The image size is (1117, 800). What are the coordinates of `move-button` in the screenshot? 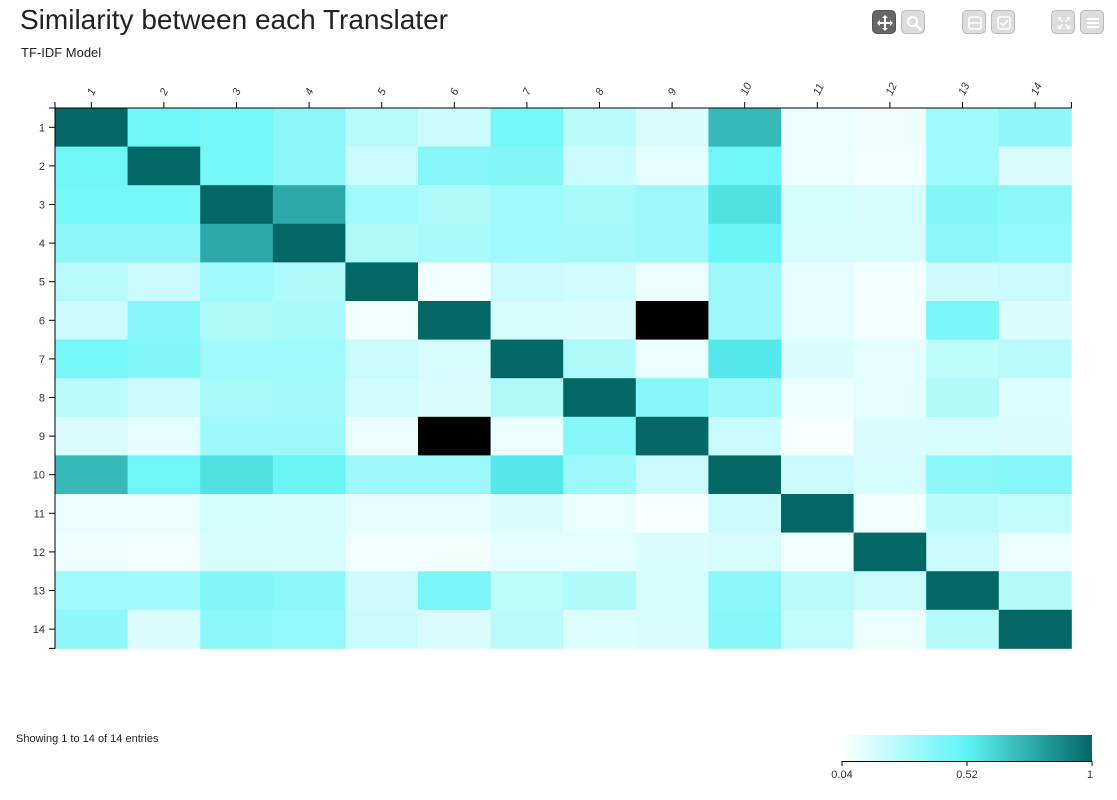 It's located at (884, 22).